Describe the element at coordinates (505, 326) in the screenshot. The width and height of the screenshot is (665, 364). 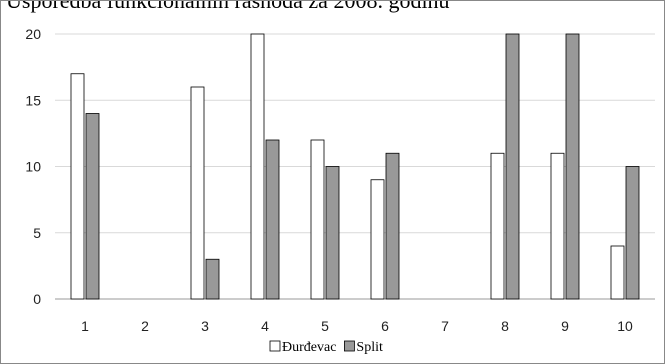
I see `x-tick-label: 8` at that location.